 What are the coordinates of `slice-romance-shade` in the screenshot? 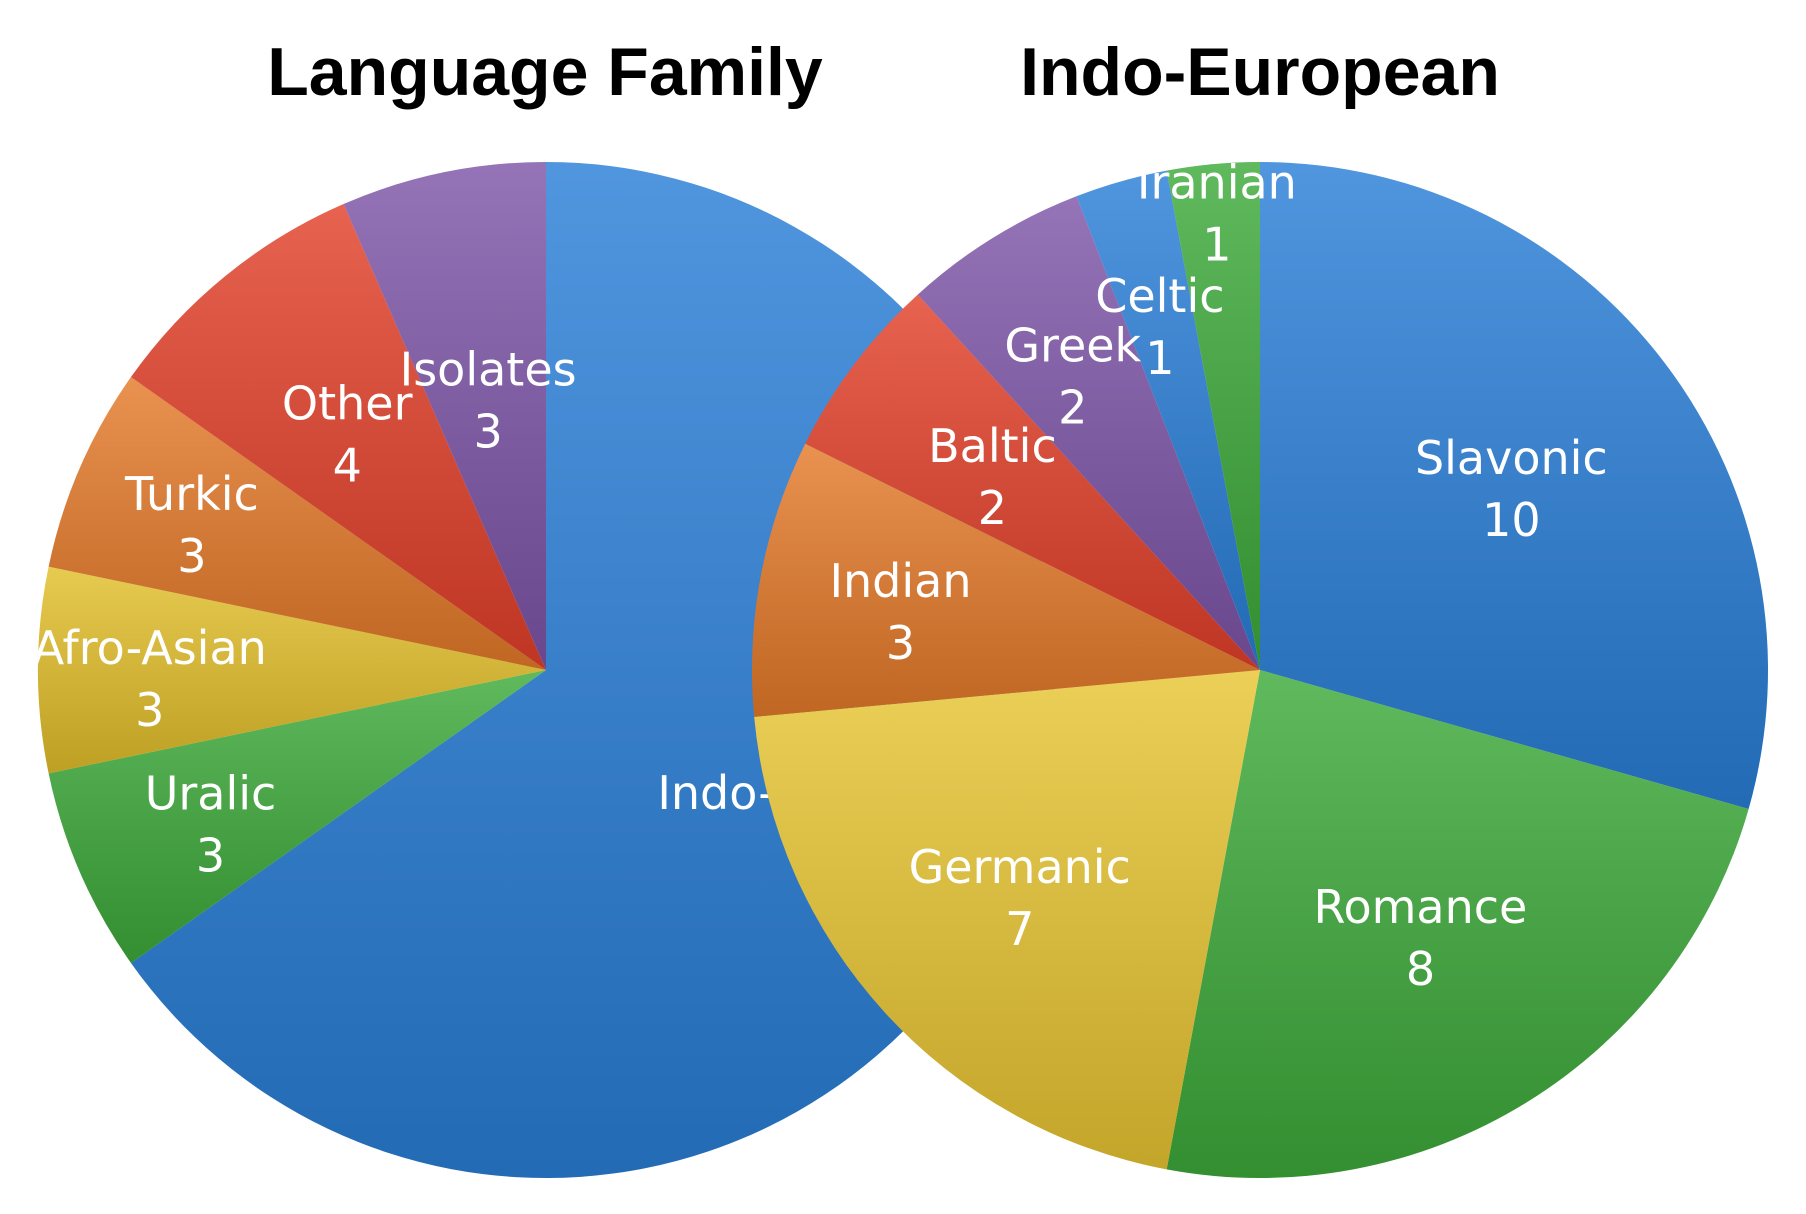 It's located at (1457, 924).